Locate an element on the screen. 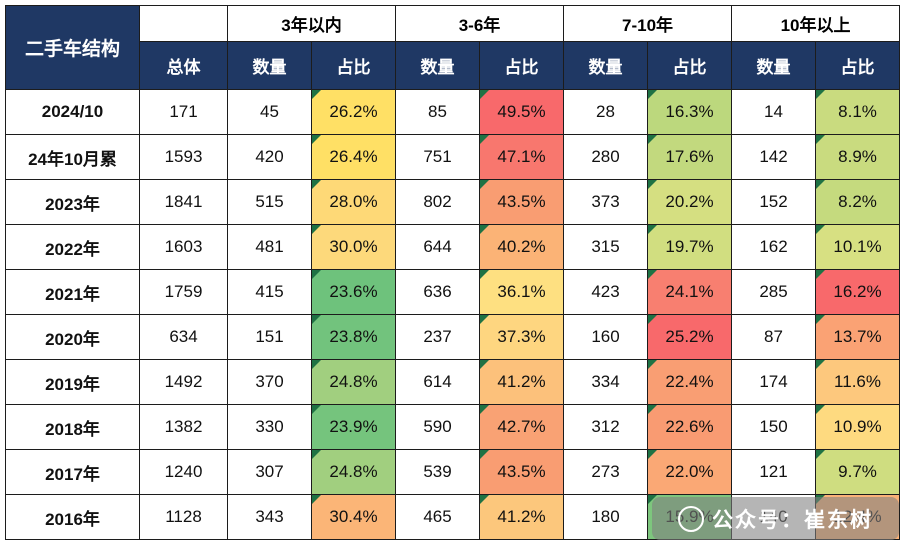 The height and width of the screenshot is (548, 904). qty-cell: 590 is located at coordinates (437, 427).